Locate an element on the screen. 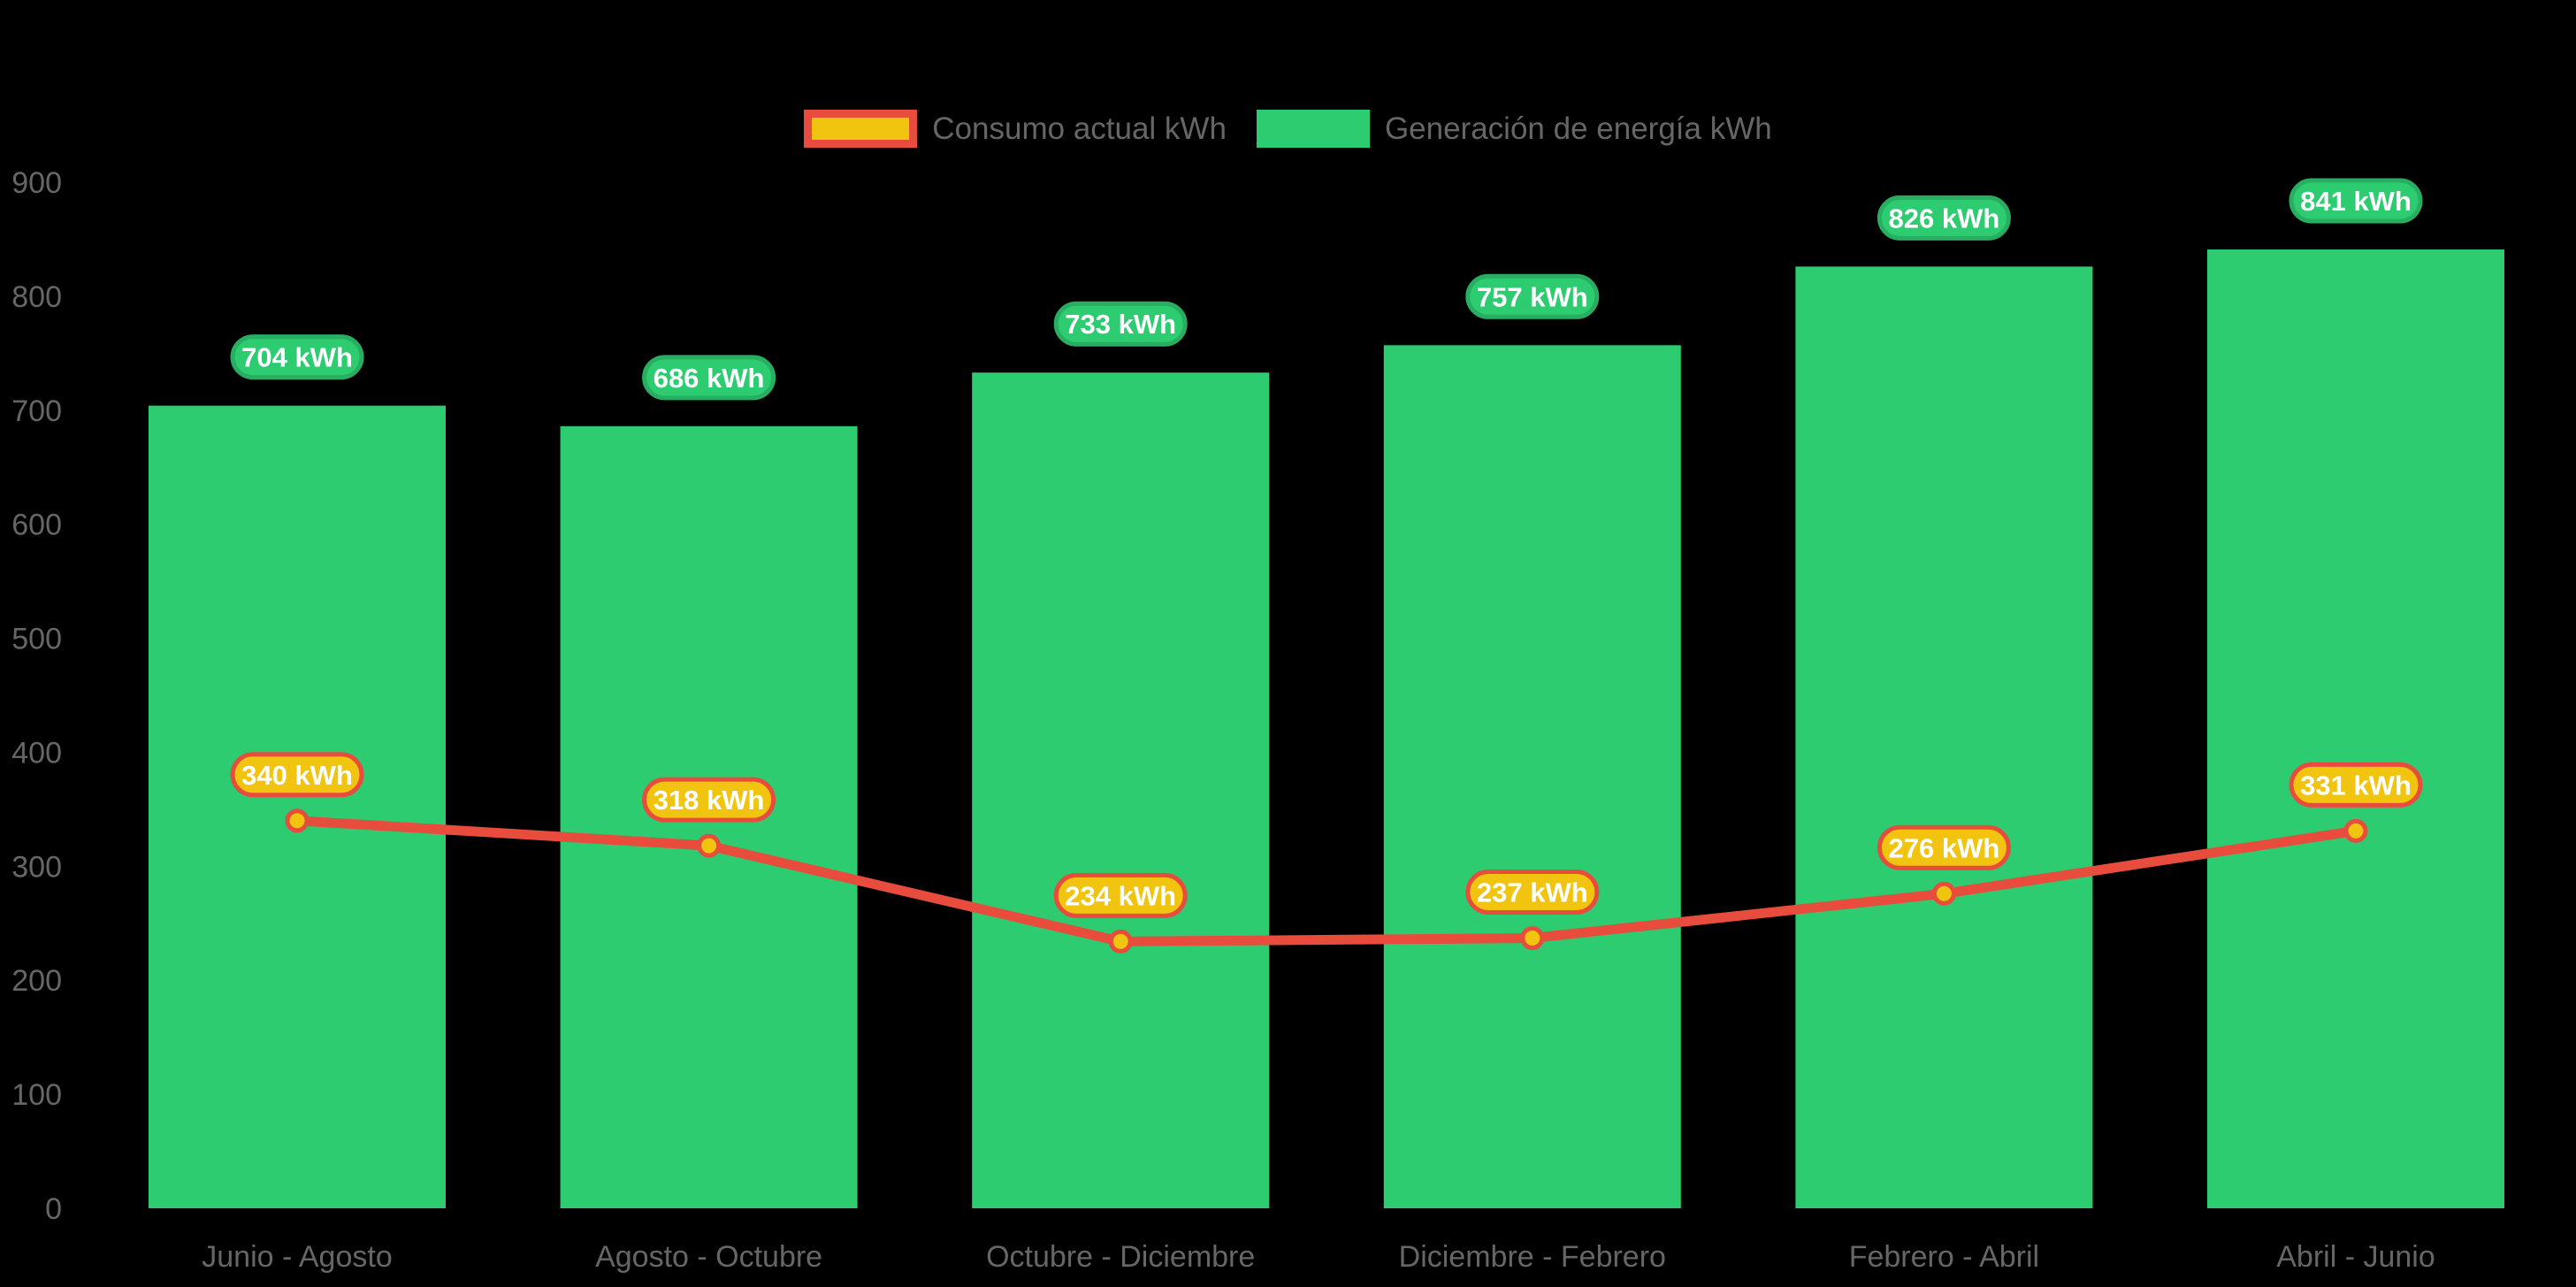  point-value-badge-junio-agosto-pill is located at coordinates (297, 775).